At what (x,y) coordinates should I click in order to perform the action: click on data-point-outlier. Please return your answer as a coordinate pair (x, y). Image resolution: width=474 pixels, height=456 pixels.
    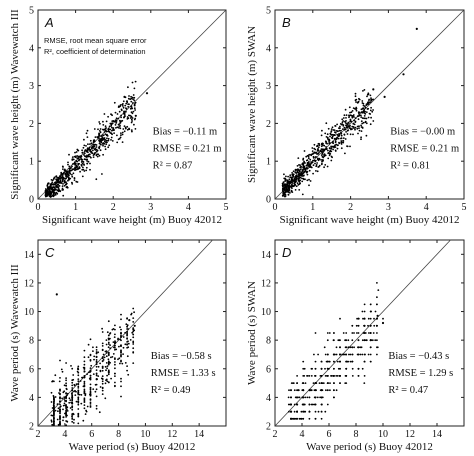
    Looking at the image, I should click on (416, 28).